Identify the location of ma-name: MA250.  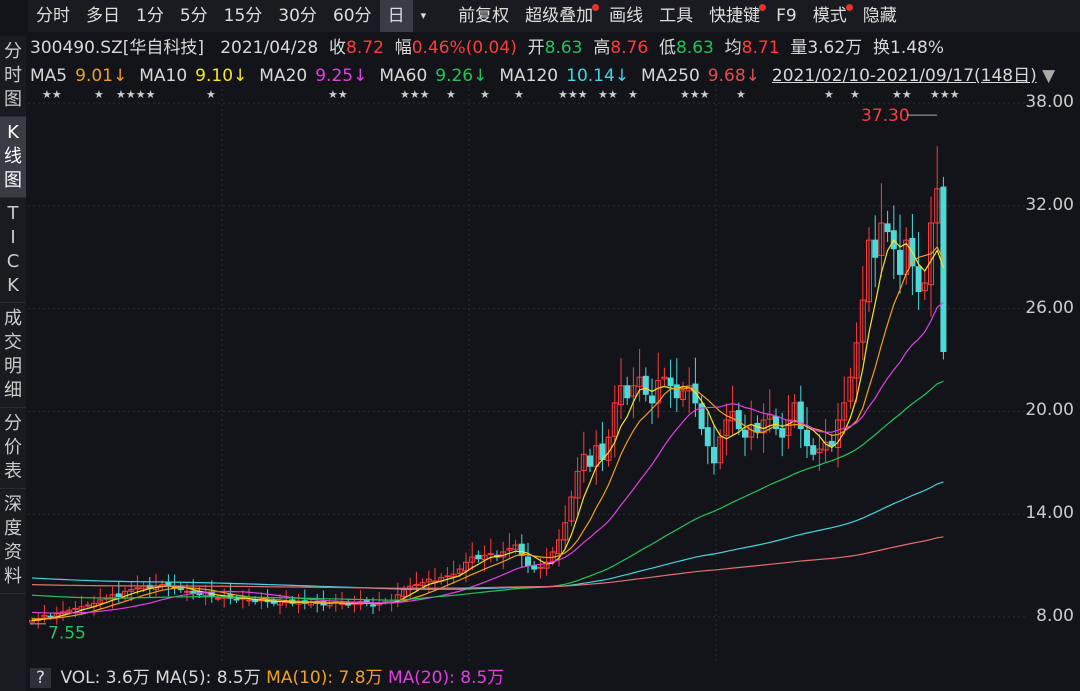
(670, 76).